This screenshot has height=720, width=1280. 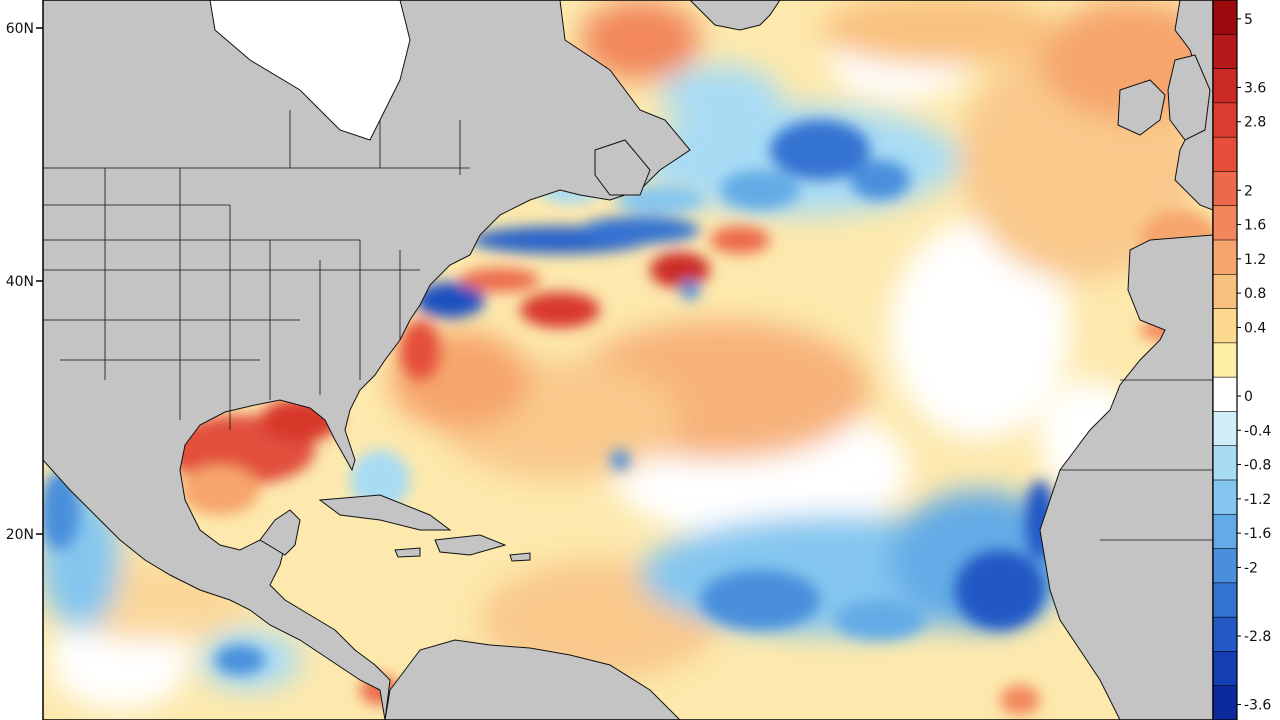 I want to click on colorbar-tick-label: -1.2, so click(x=1257, y=500).